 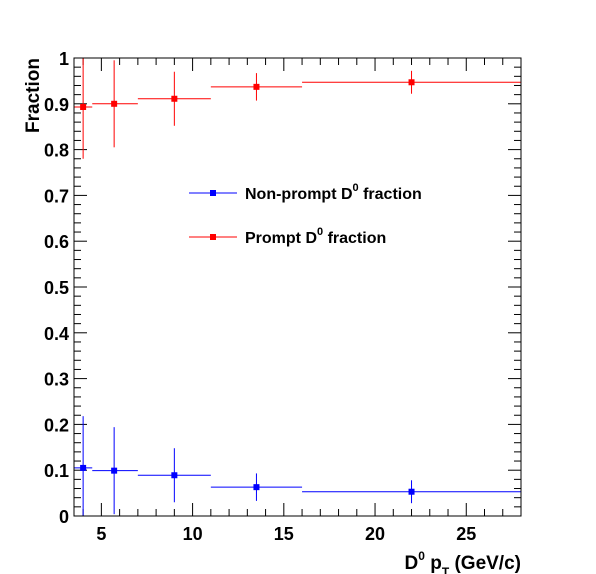 What do you see at coordinates (193, 534) in the screenshot?
I see `x-tick-label: 10` at bounding box center [193, 534].